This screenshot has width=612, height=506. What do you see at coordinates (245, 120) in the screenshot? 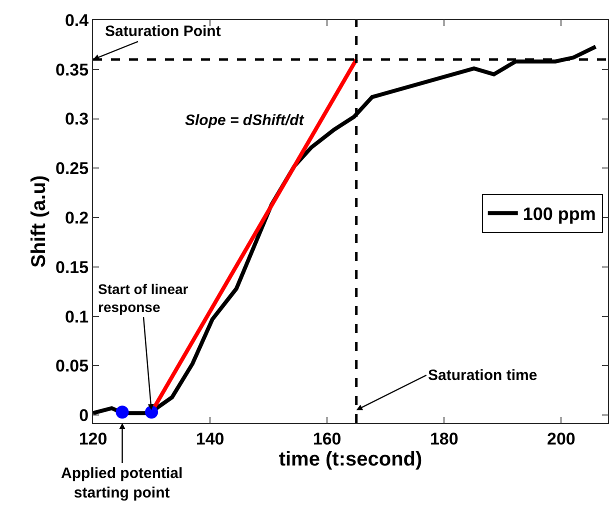
I see `annotation: Slope = dShift/dt` at bounding box center [245, 120].